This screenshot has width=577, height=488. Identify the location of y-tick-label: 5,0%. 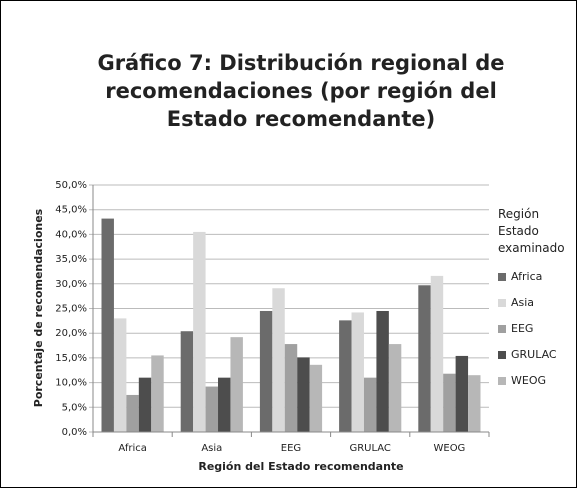
(74, 407).